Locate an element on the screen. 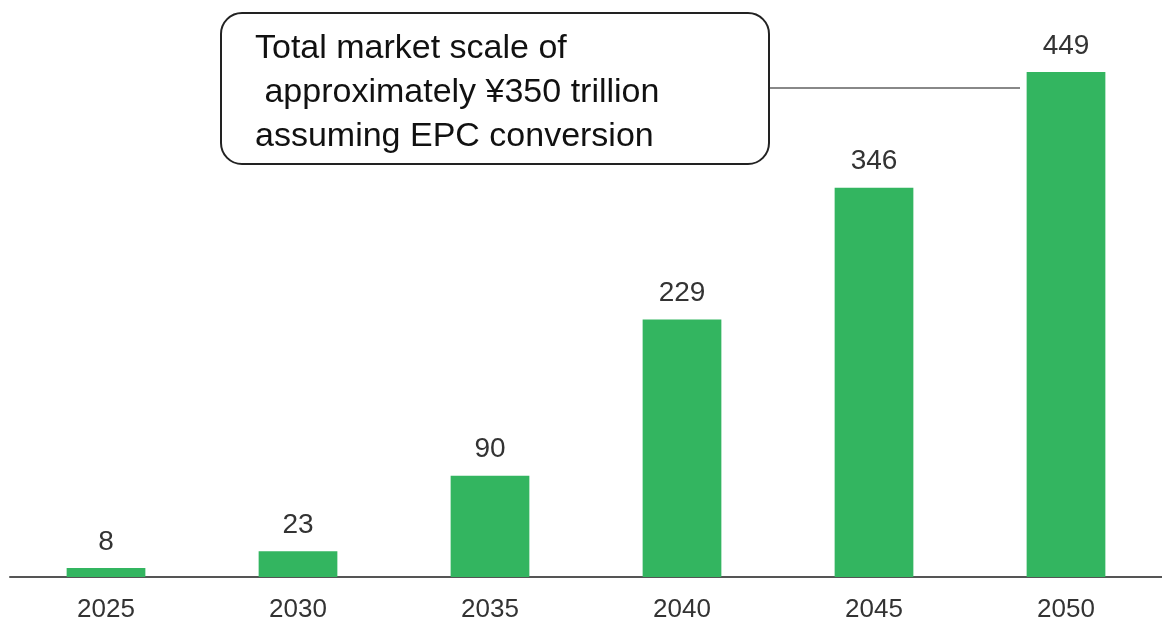 The image size is (1162, 628). data-label: 23 is located at coordinates (298, 523).